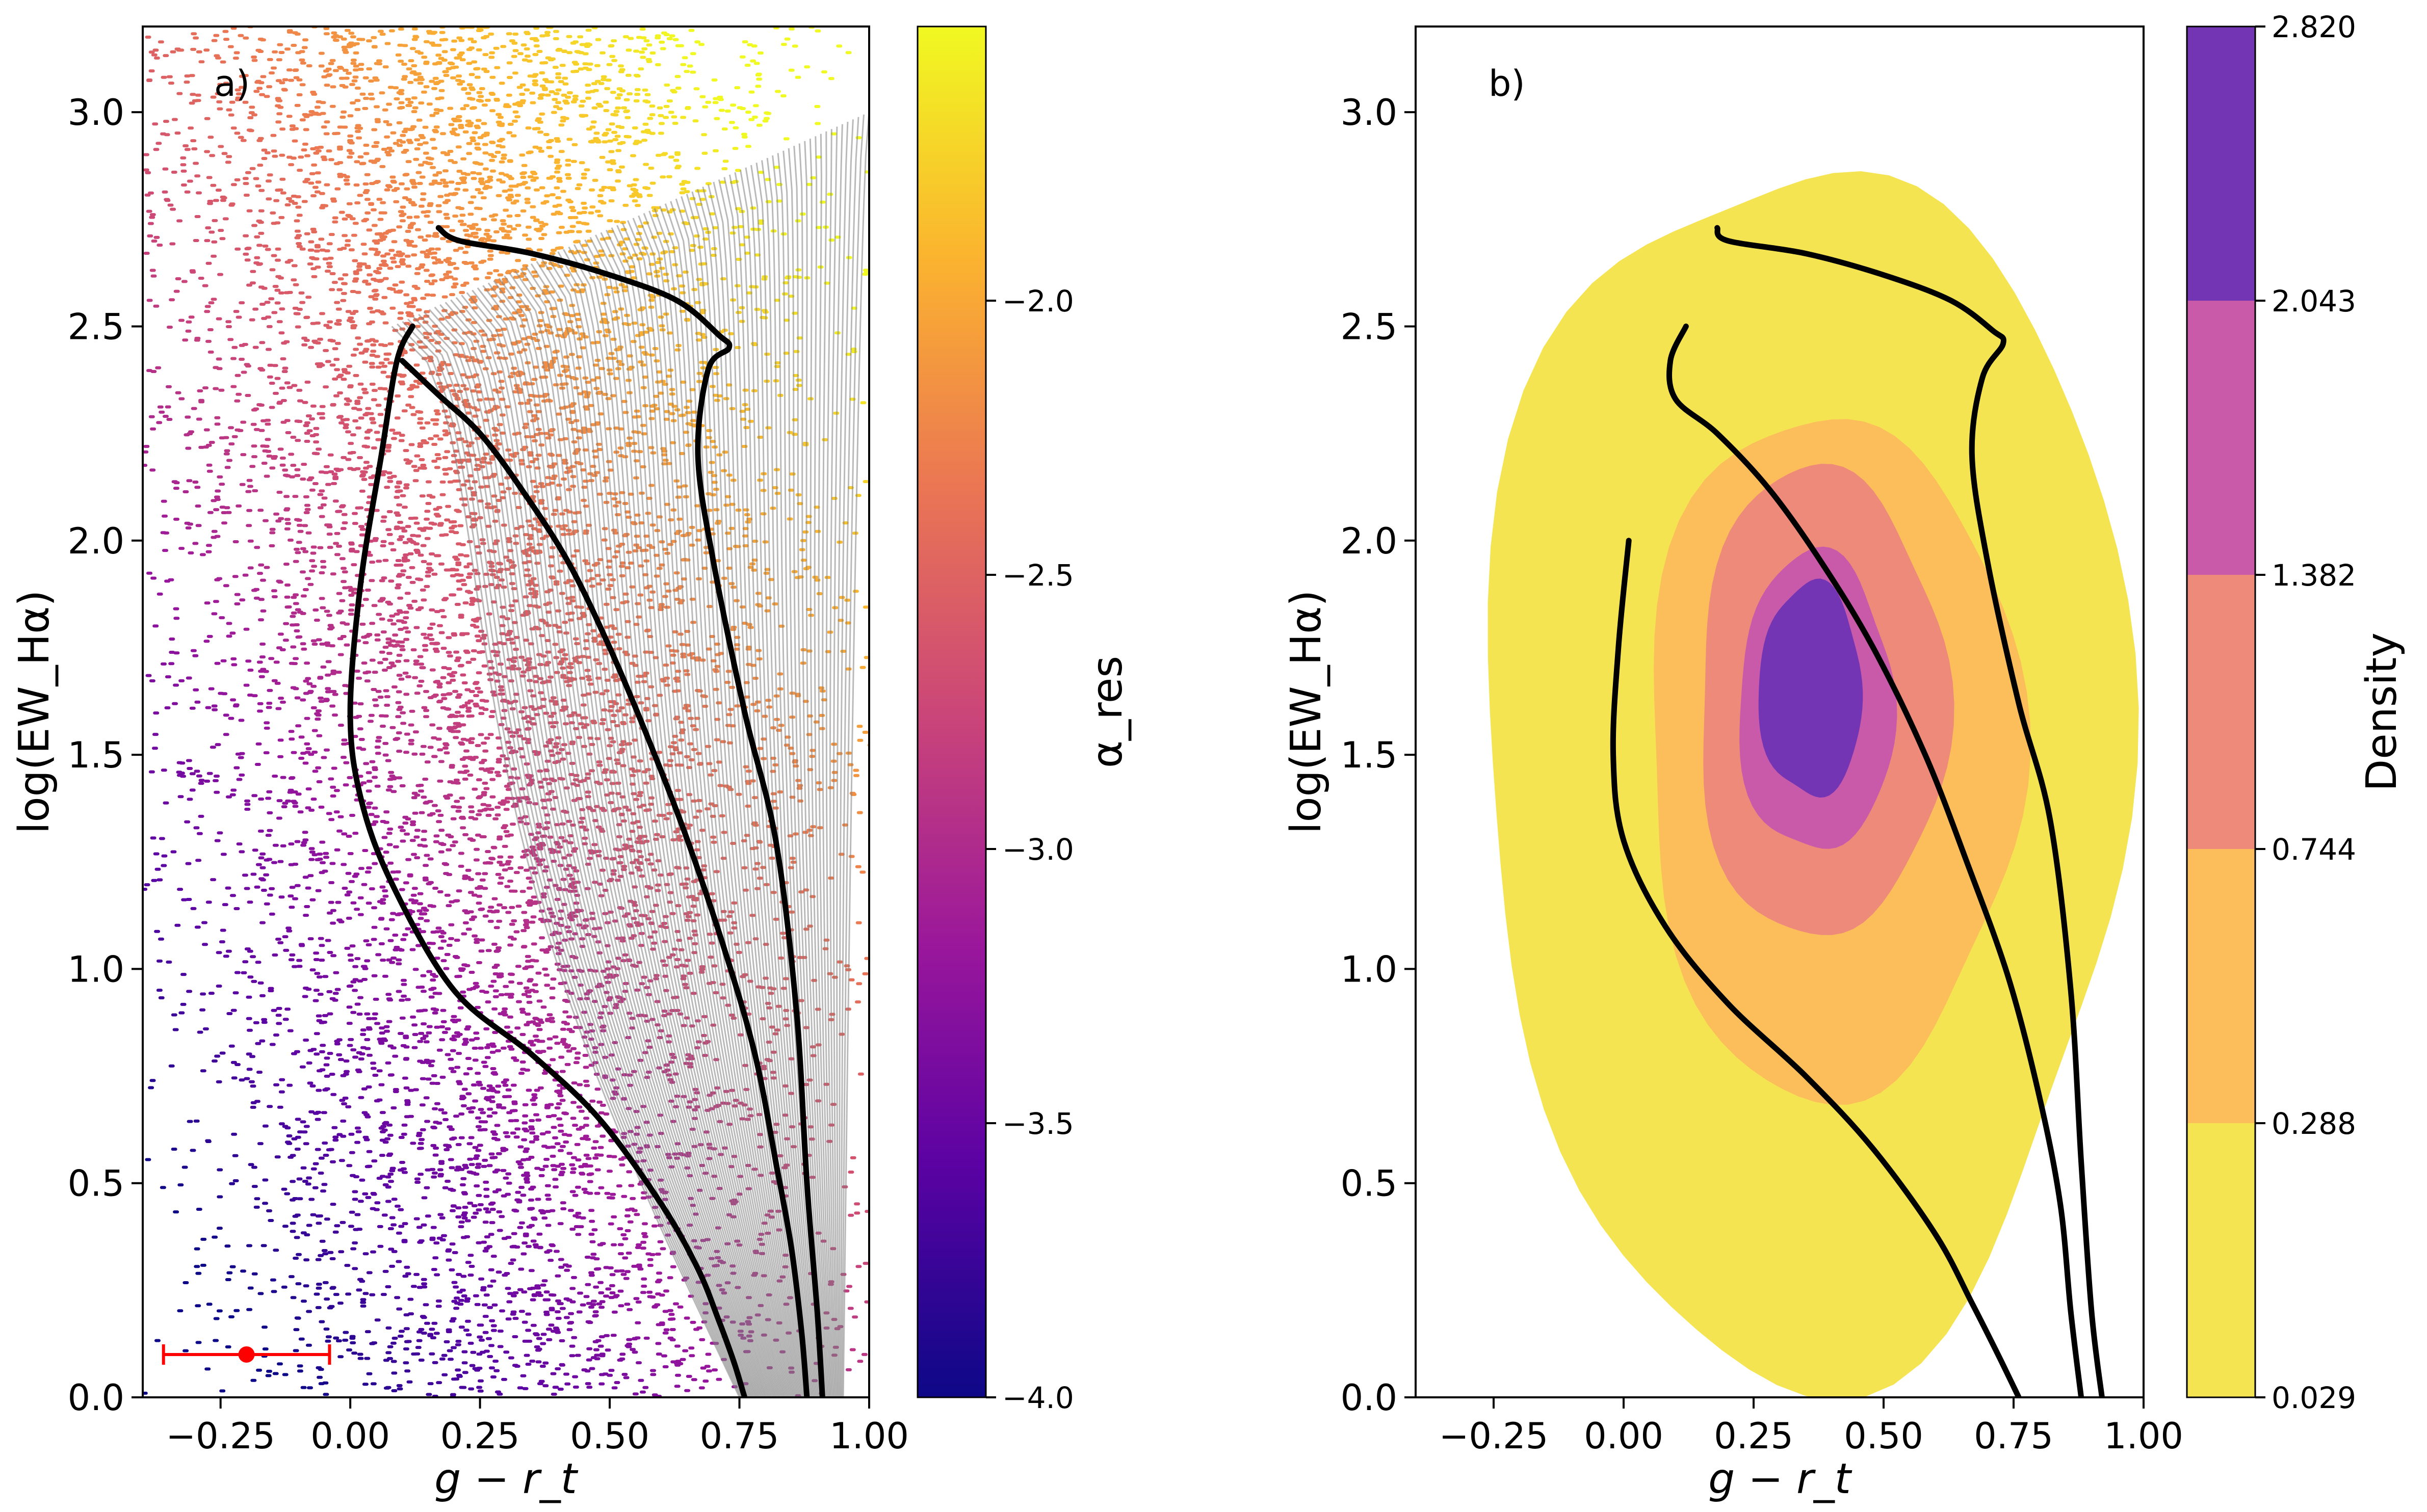  I want to click on panel-a-y-axis-title: log(EW_Hα), so click(34, 712).